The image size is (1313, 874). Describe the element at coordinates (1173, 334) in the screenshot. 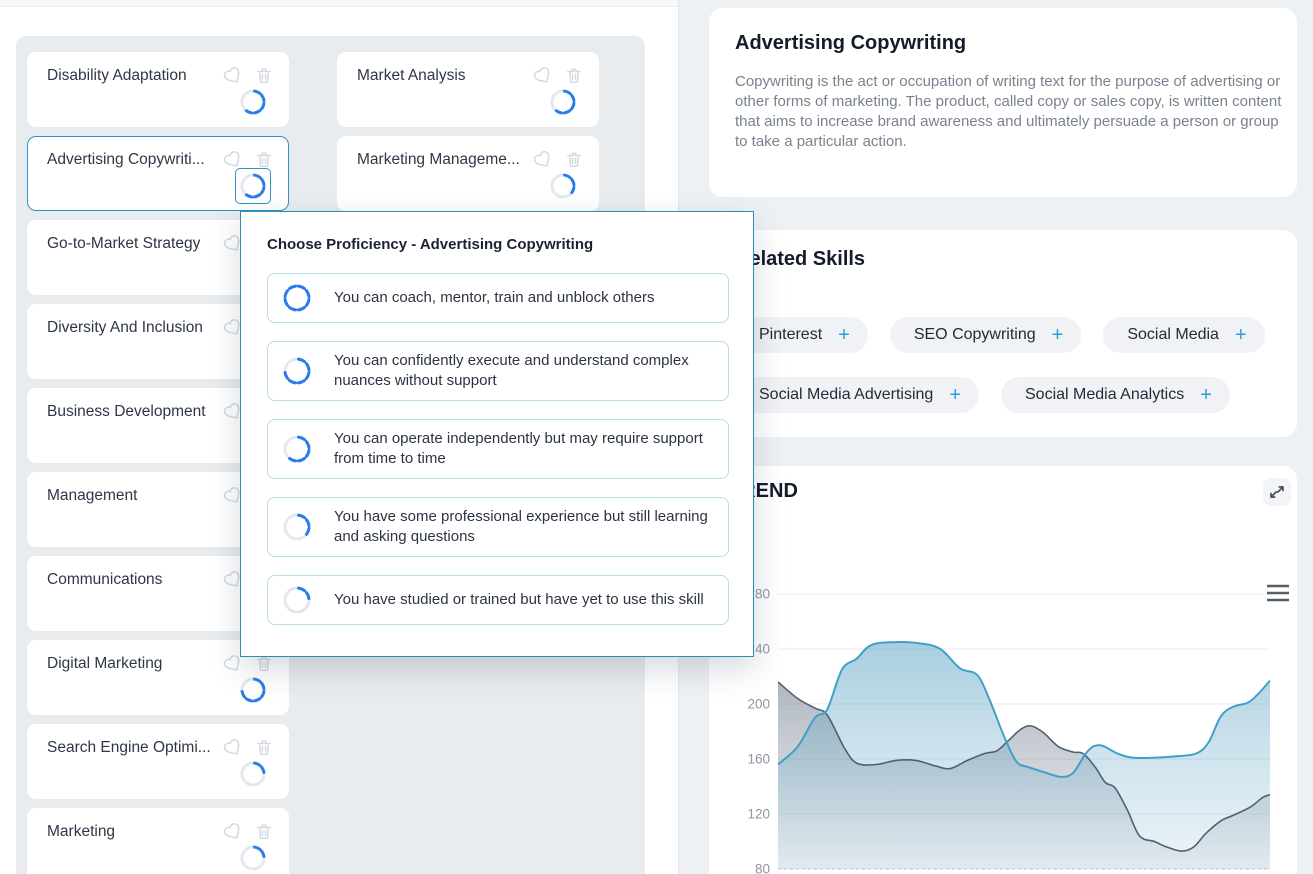

I see `chip-label: Social Media` at that location.